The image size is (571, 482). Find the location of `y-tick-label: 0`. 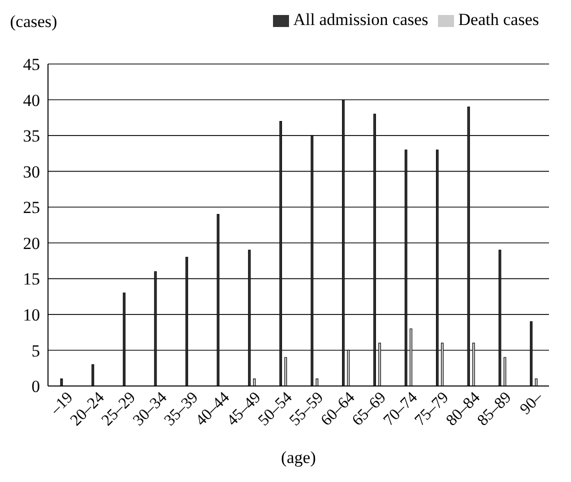

y-tick-label: 0 is located at coordinates (36, 386).